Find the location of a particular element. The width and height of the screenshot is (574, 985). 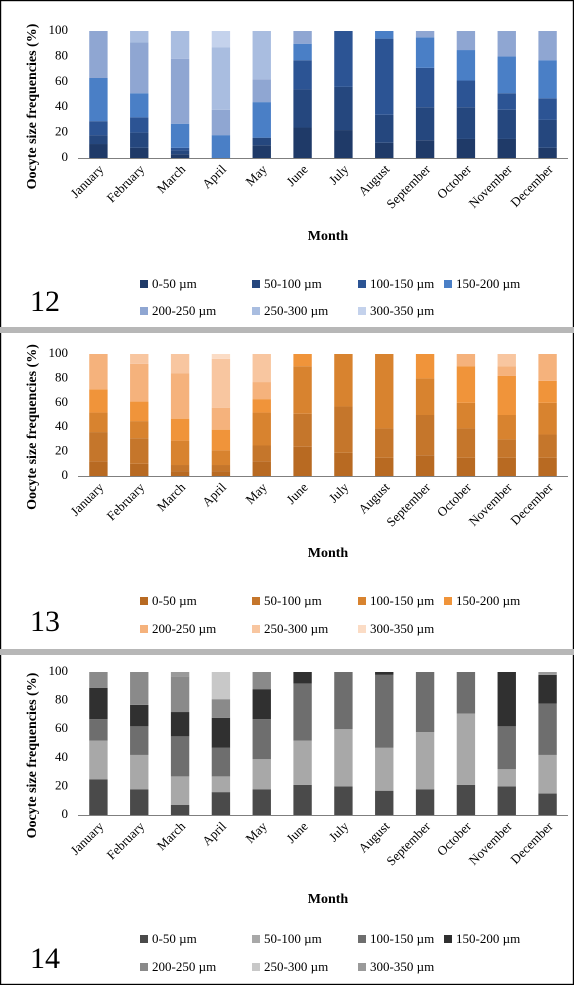

x-tick-label: May is located at coordinates (256, 175).